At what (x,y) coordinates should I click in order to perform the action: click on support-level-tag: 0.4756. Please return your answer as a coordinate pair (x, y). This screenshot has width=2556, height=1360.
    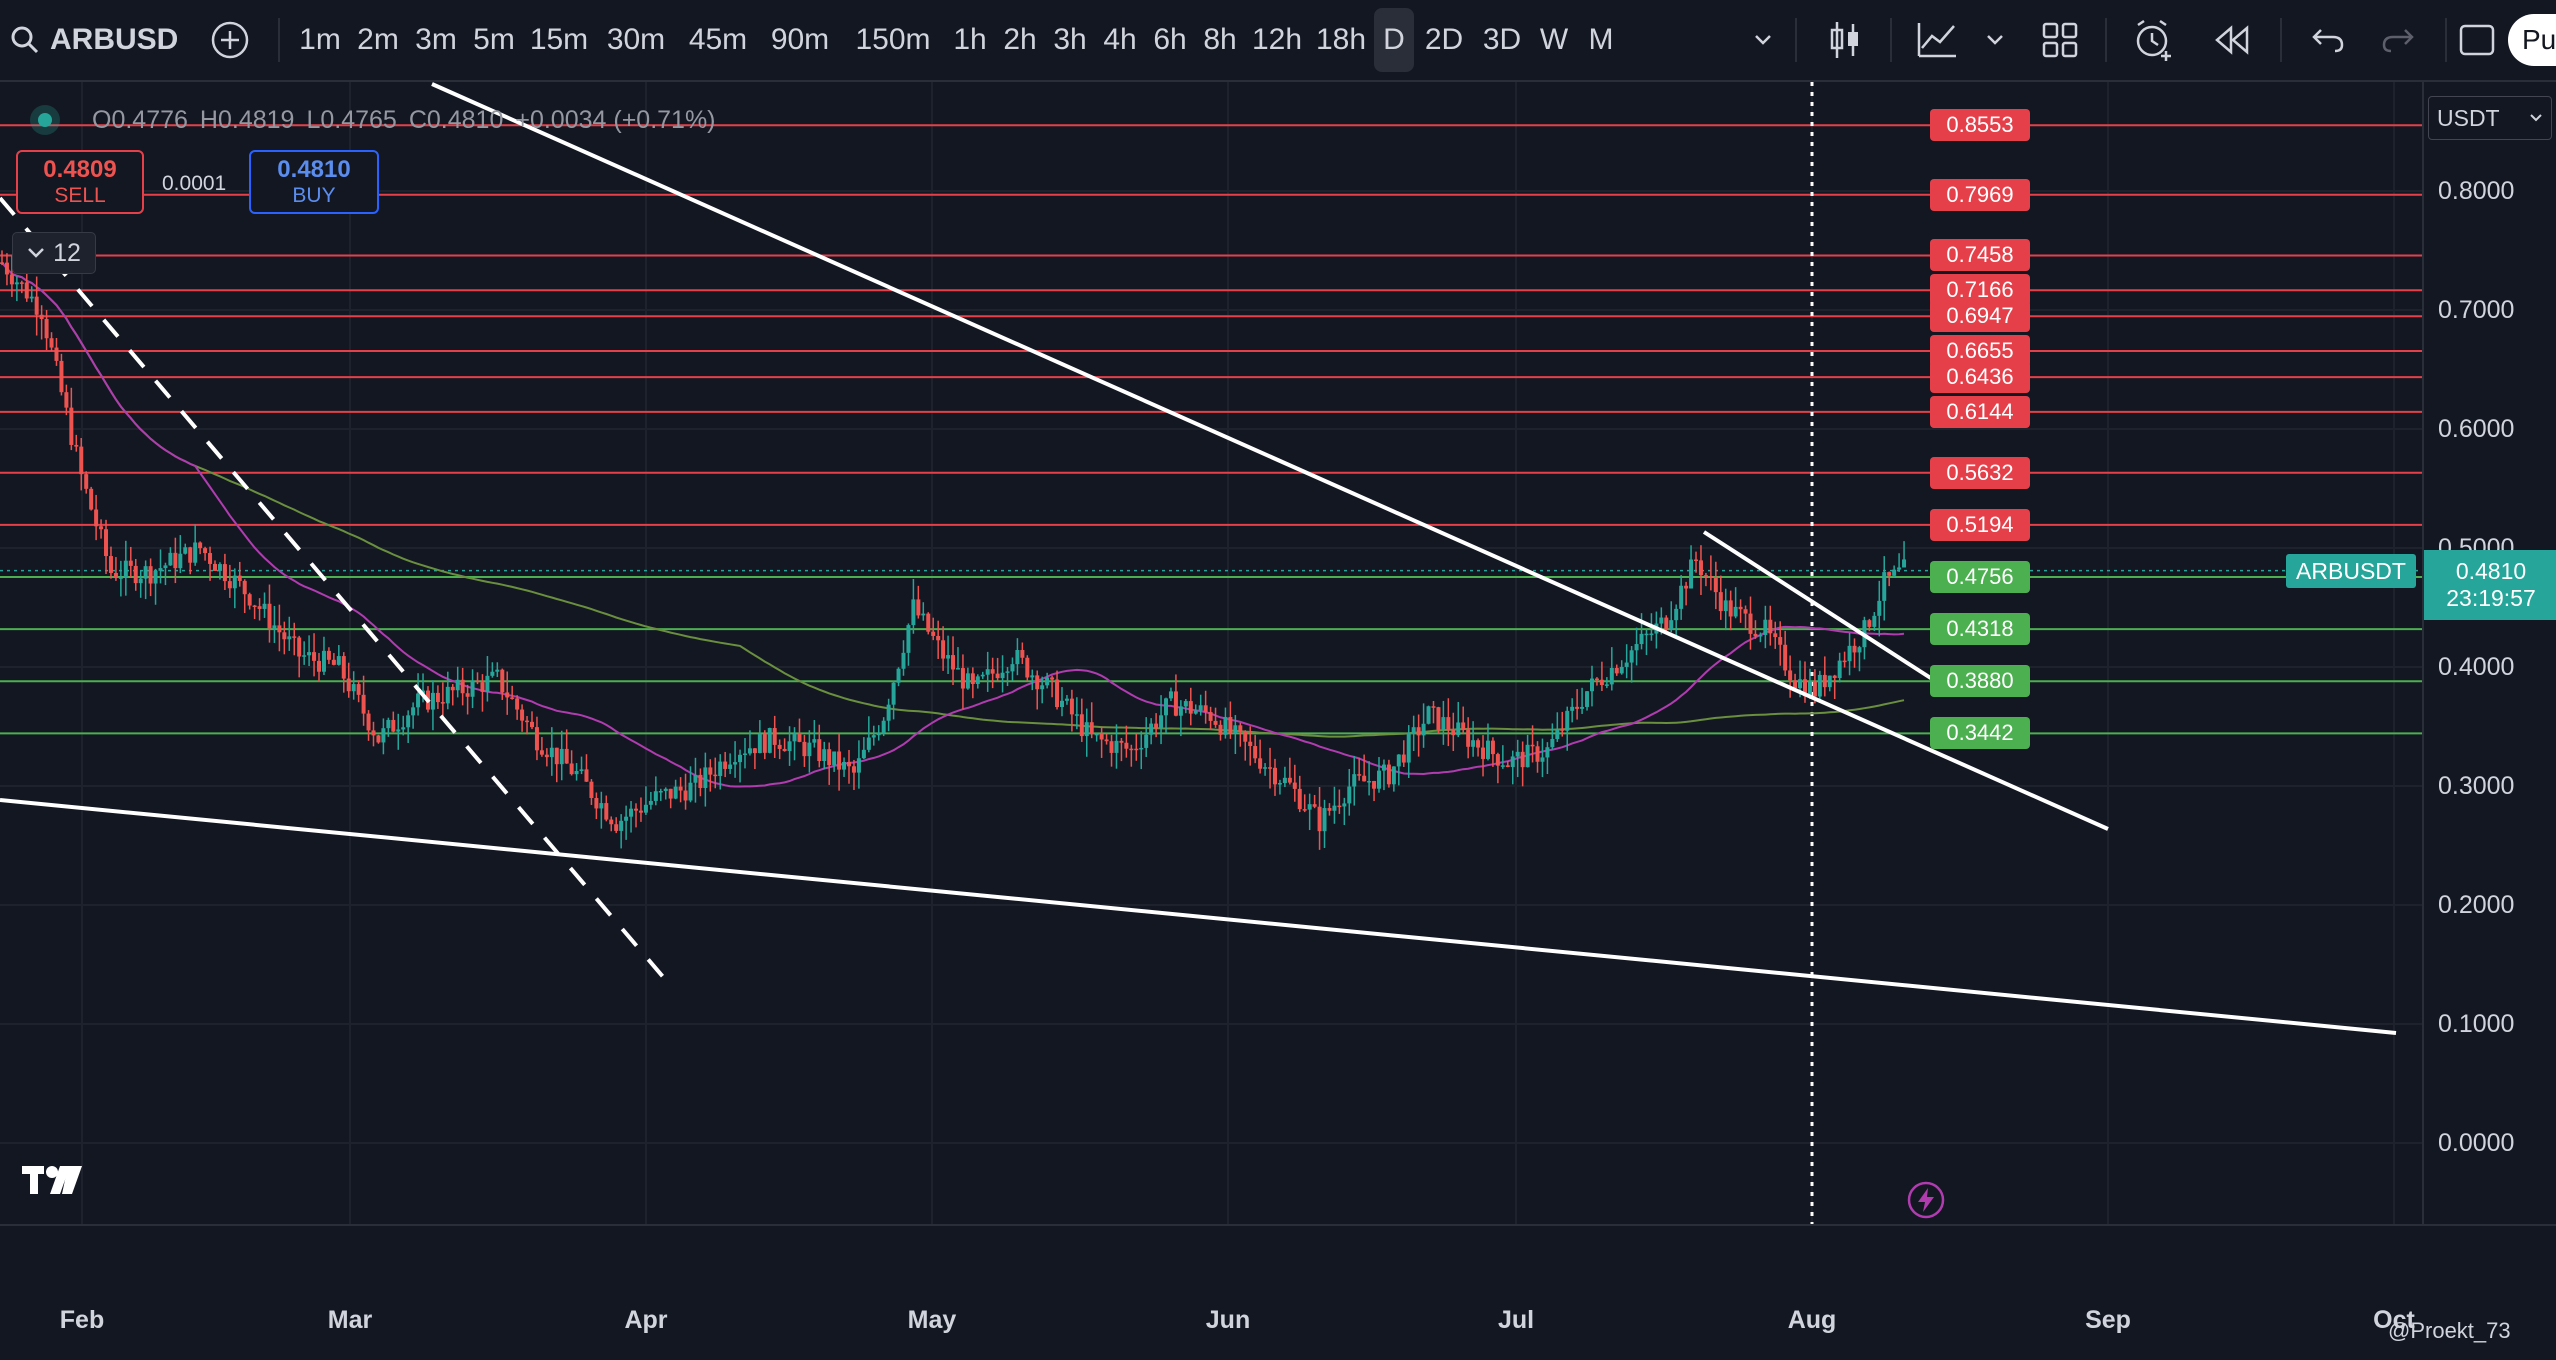
    Looking at the image, I should click on (1980, 577).